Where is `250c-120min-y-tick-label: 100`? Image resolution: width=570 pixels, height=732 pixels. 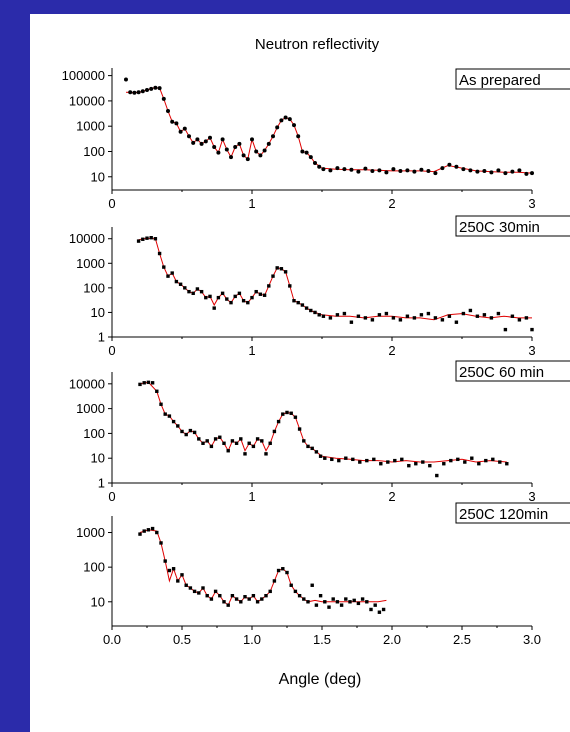
250c-120min-y-tick-label: 100 is located at coordinates (94, 567).